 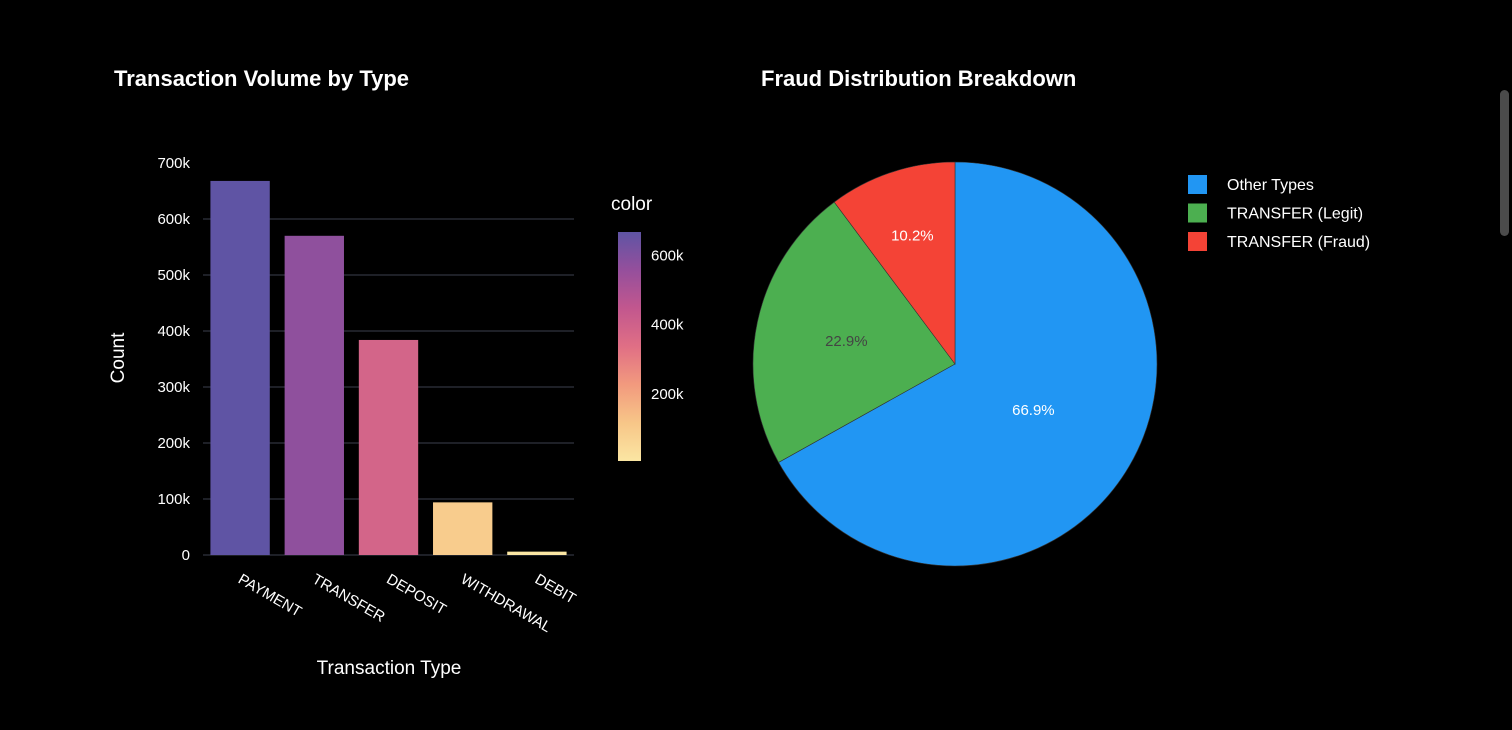 I want to click on bar-chart-y-axis-ticks: 0 100k 200k 300k 400k 500k 600k 700k, so click(x=173, y=359).